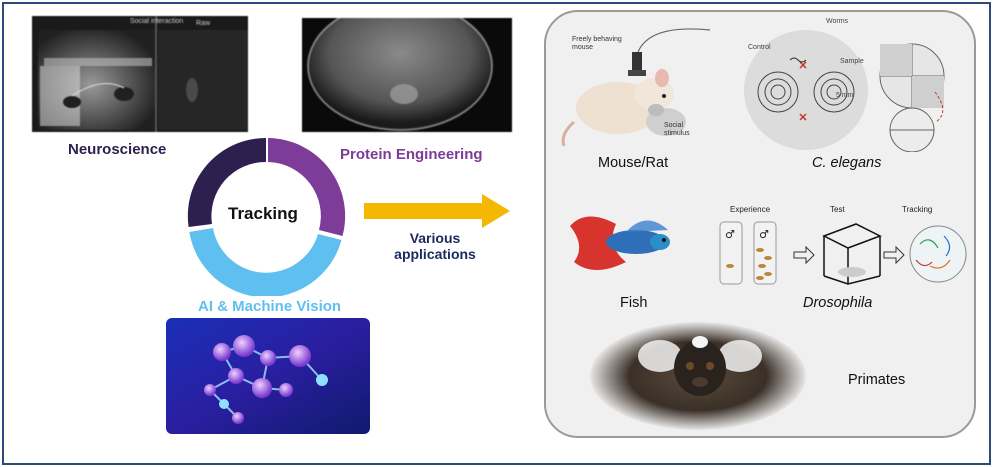 The width and height of the screenshot is (993, 467). I want to click on protein-engineering-label: Protein Engineering, so click(411, 154).